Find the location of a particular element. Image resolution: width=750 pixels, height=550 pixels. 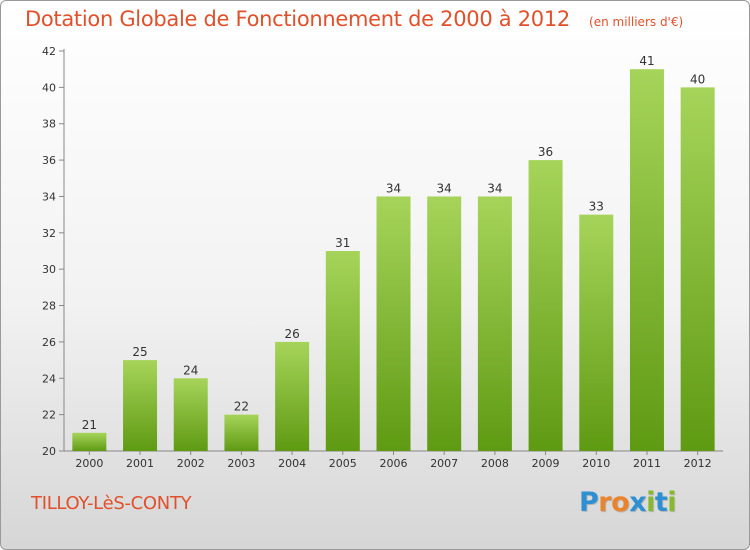

x-tick-label: 2002 is located at coordinates (191, 463).